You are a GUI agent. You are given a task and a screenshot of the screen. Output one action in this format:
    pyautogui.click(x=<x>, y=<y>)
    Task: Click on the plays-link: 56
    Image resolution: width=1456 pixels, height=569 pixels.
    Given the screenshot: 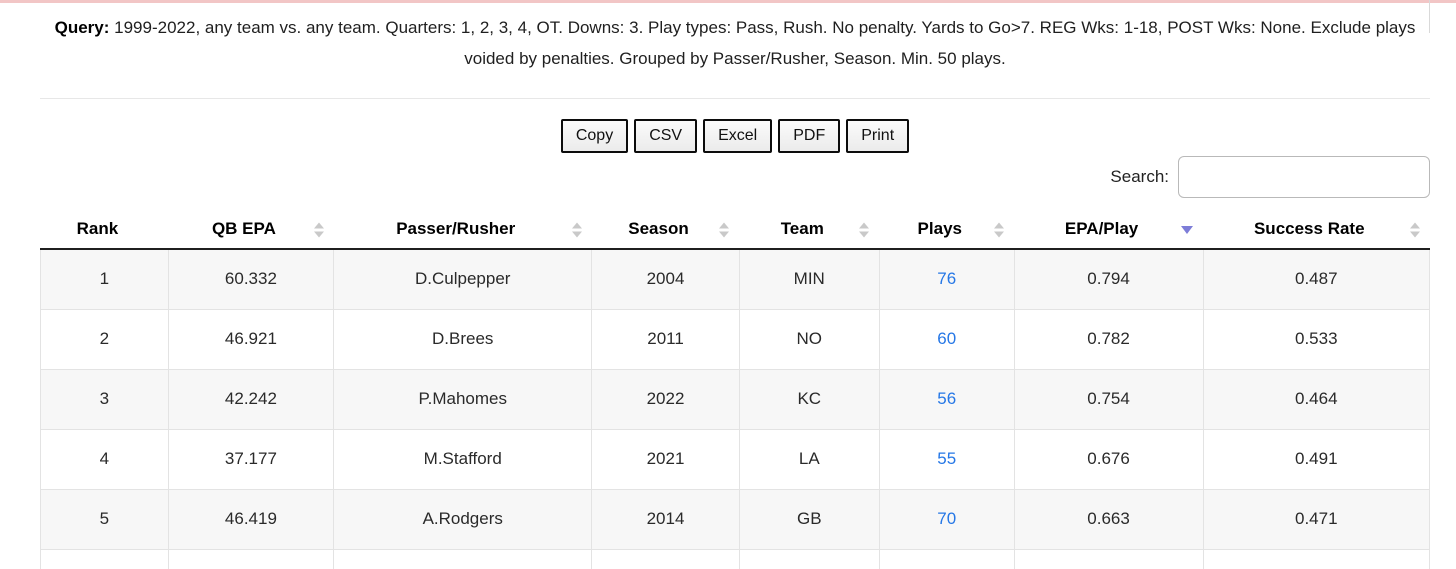 What is the action you would take?
    pyautogui.click(x=947, y=398)
    